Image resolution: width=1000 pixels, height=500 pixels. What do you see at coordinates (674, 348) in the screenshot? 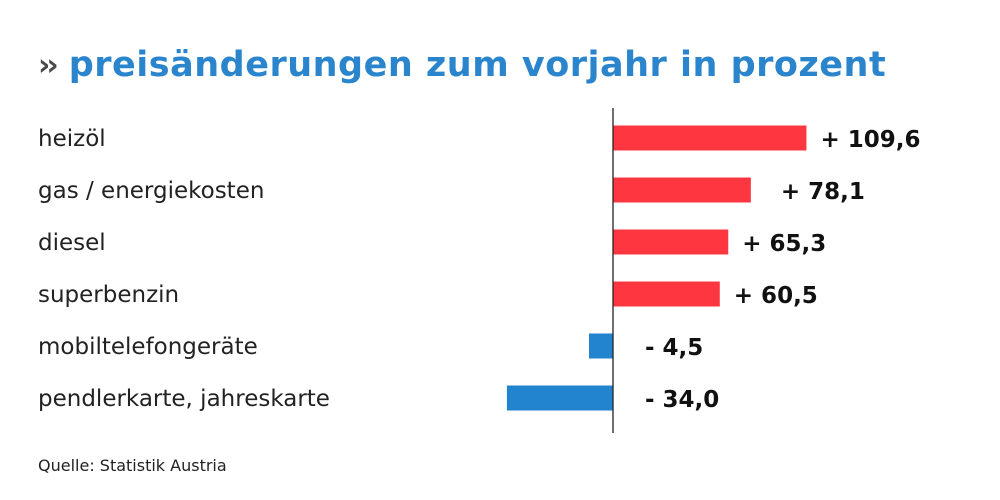
I see `value-label: - 4,5` at bounding box center [674, 348].